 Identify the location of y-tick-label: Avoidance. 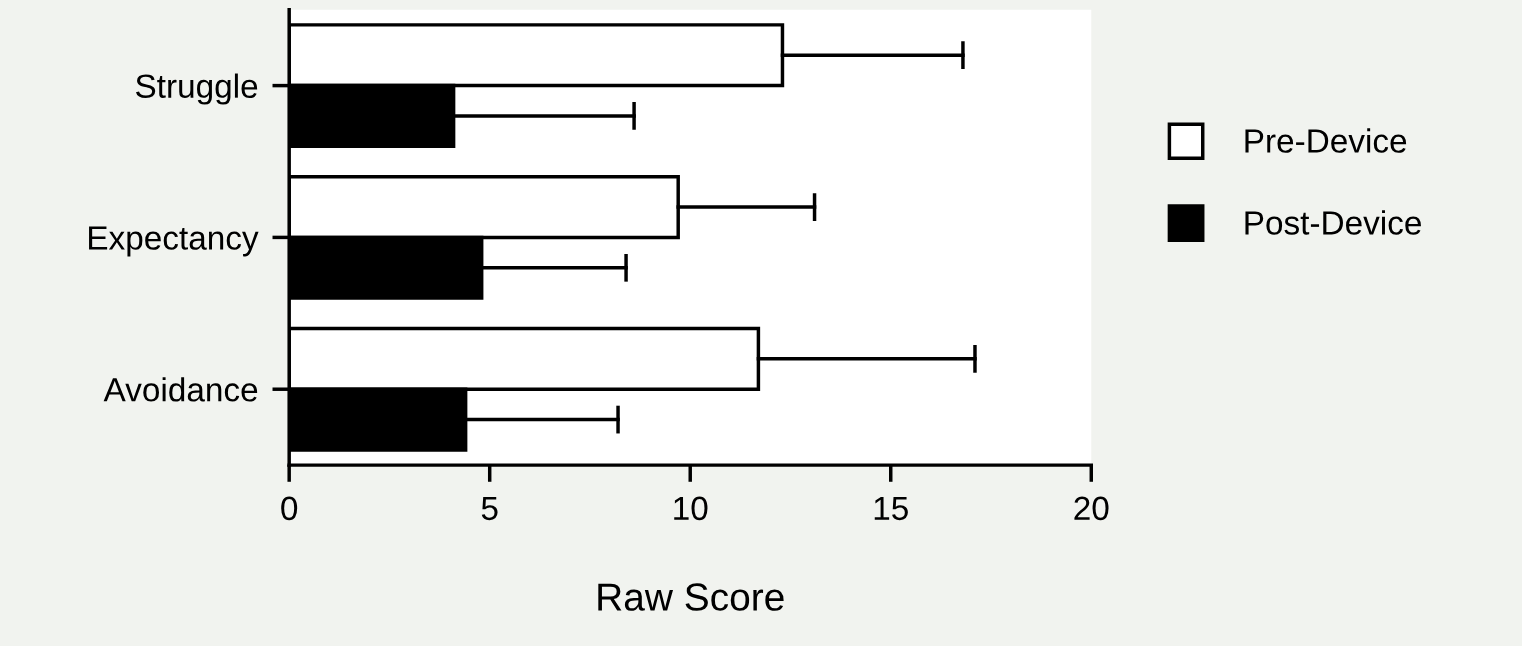
(180, 389).